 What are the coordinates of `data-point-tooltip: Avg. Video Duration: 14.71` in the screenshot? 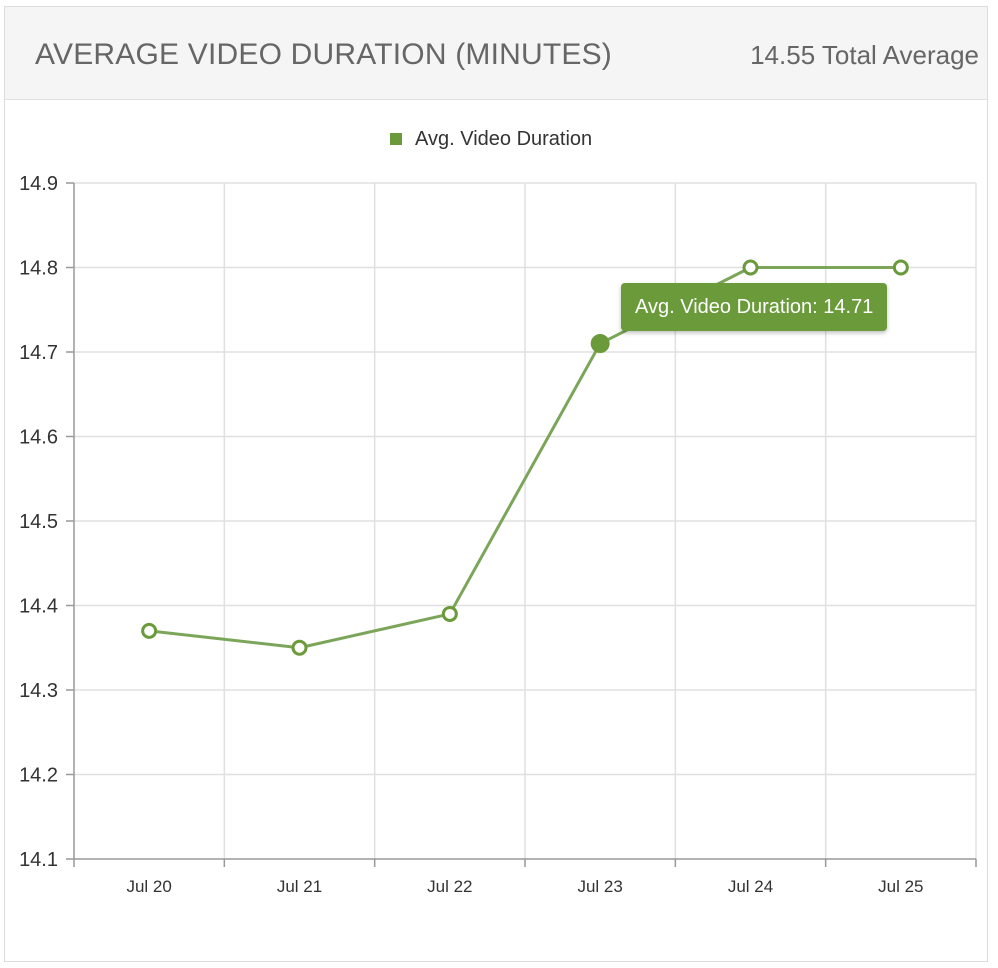 It's located at (754, 307).